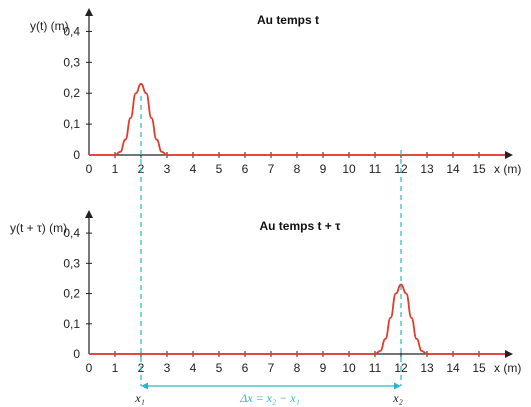  I want to click on delta-annotation: Δx = x₂ − x₁ x₁ x₂, so click(268, 393).